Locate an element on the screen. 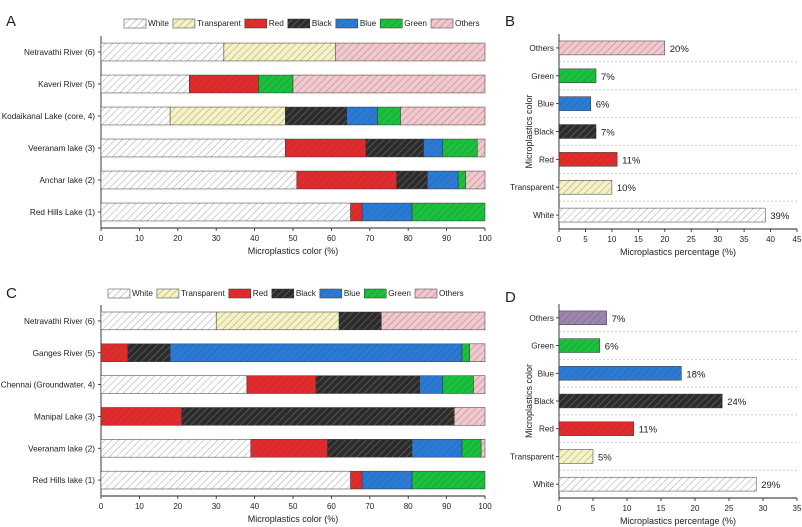  panel-c-x-tick-label: 90 is located at coordinates (446, 506).